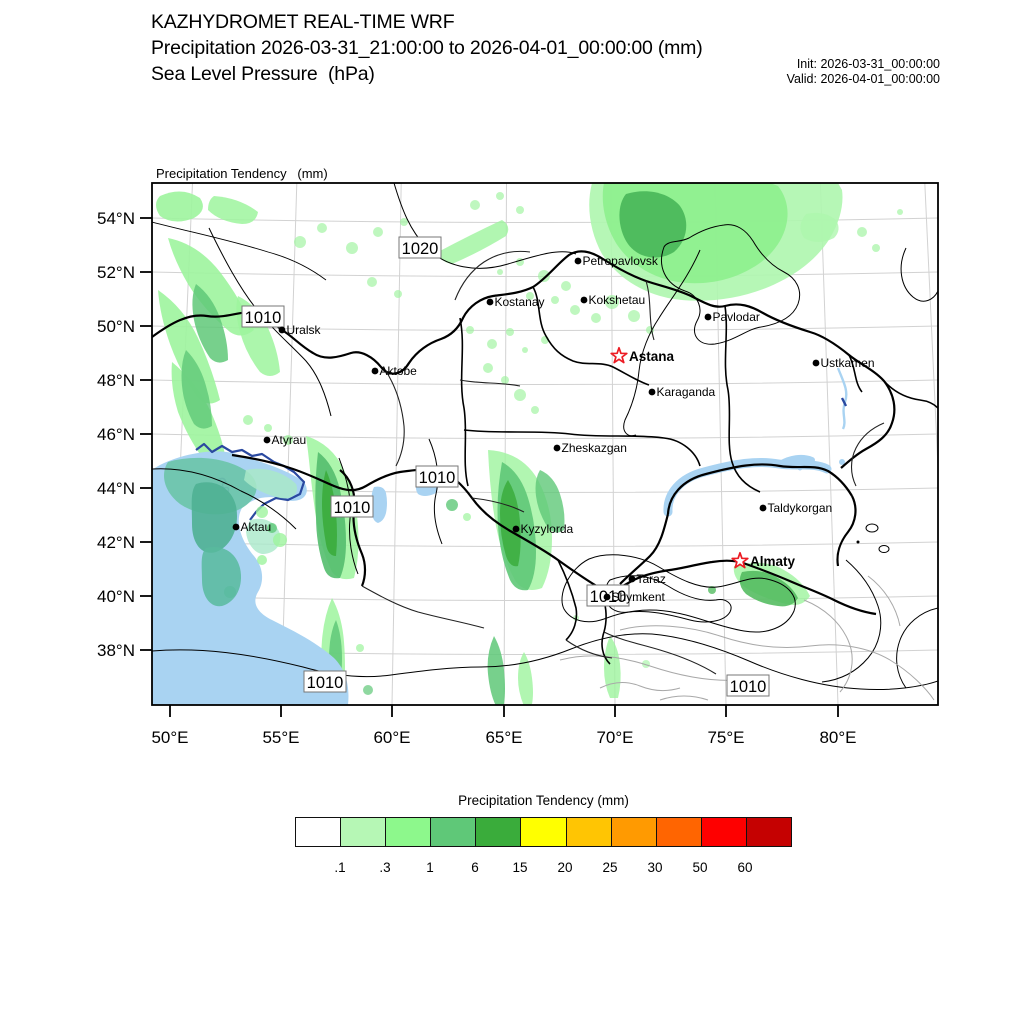 The image size is (1024, 1024). Describe the element at coordinates (800, 508) in the screenshot. I see `city-label: Taldykorgan` at that location.